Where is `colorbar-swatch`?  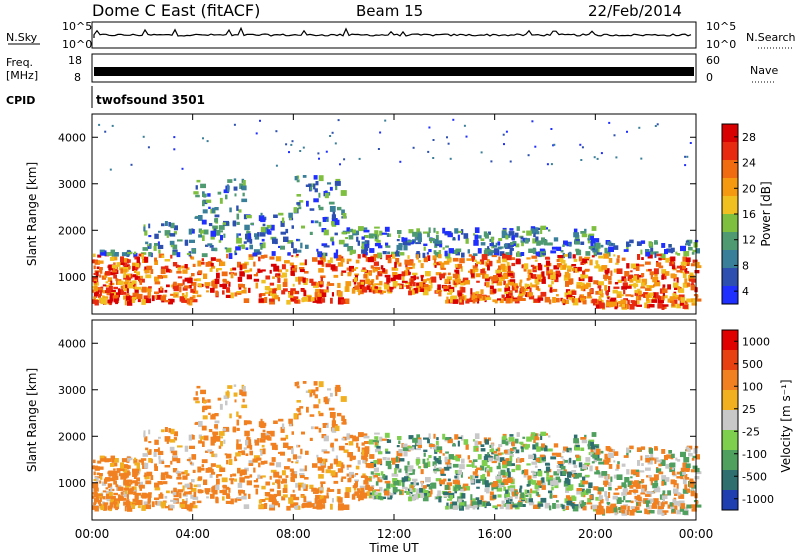 colorbar-swatch is located at coordinates (730, 340).